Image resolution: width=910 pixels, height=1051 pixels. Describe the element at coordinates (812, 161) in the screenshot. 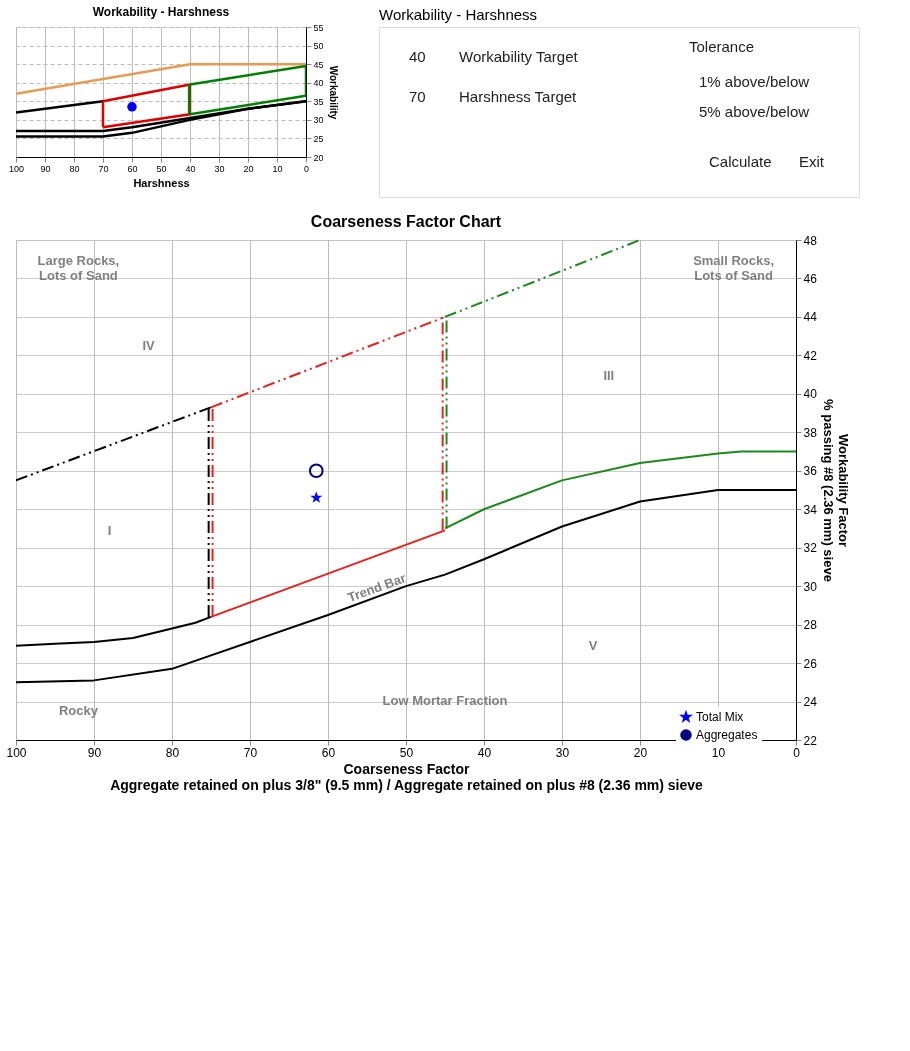

I see `text: Exit` at that location.